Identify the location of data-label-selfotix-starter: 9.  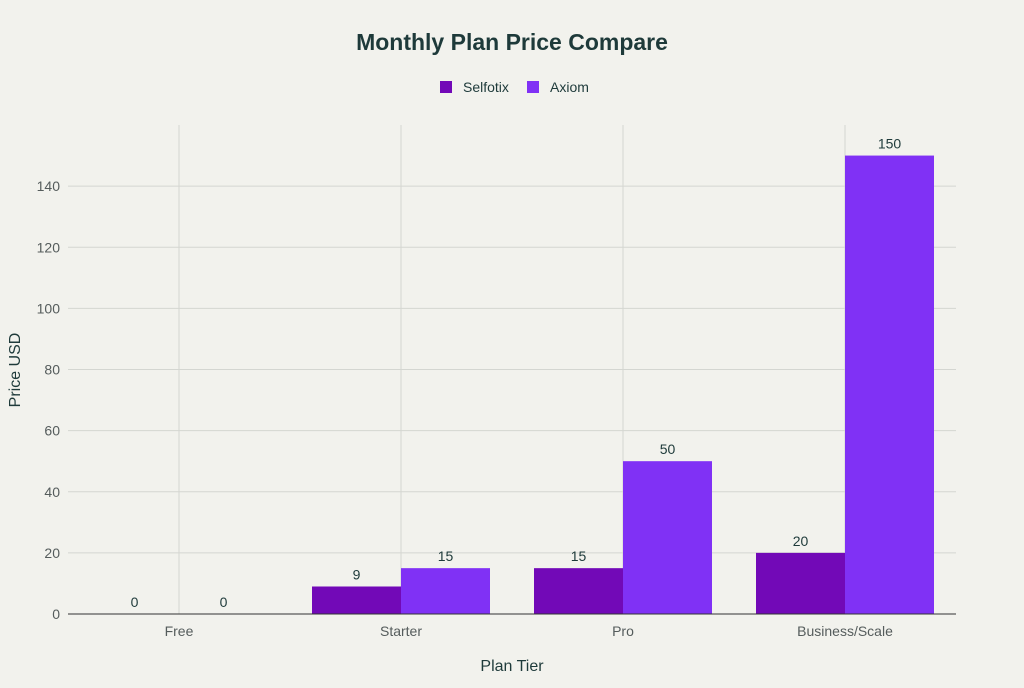
(357, 574).